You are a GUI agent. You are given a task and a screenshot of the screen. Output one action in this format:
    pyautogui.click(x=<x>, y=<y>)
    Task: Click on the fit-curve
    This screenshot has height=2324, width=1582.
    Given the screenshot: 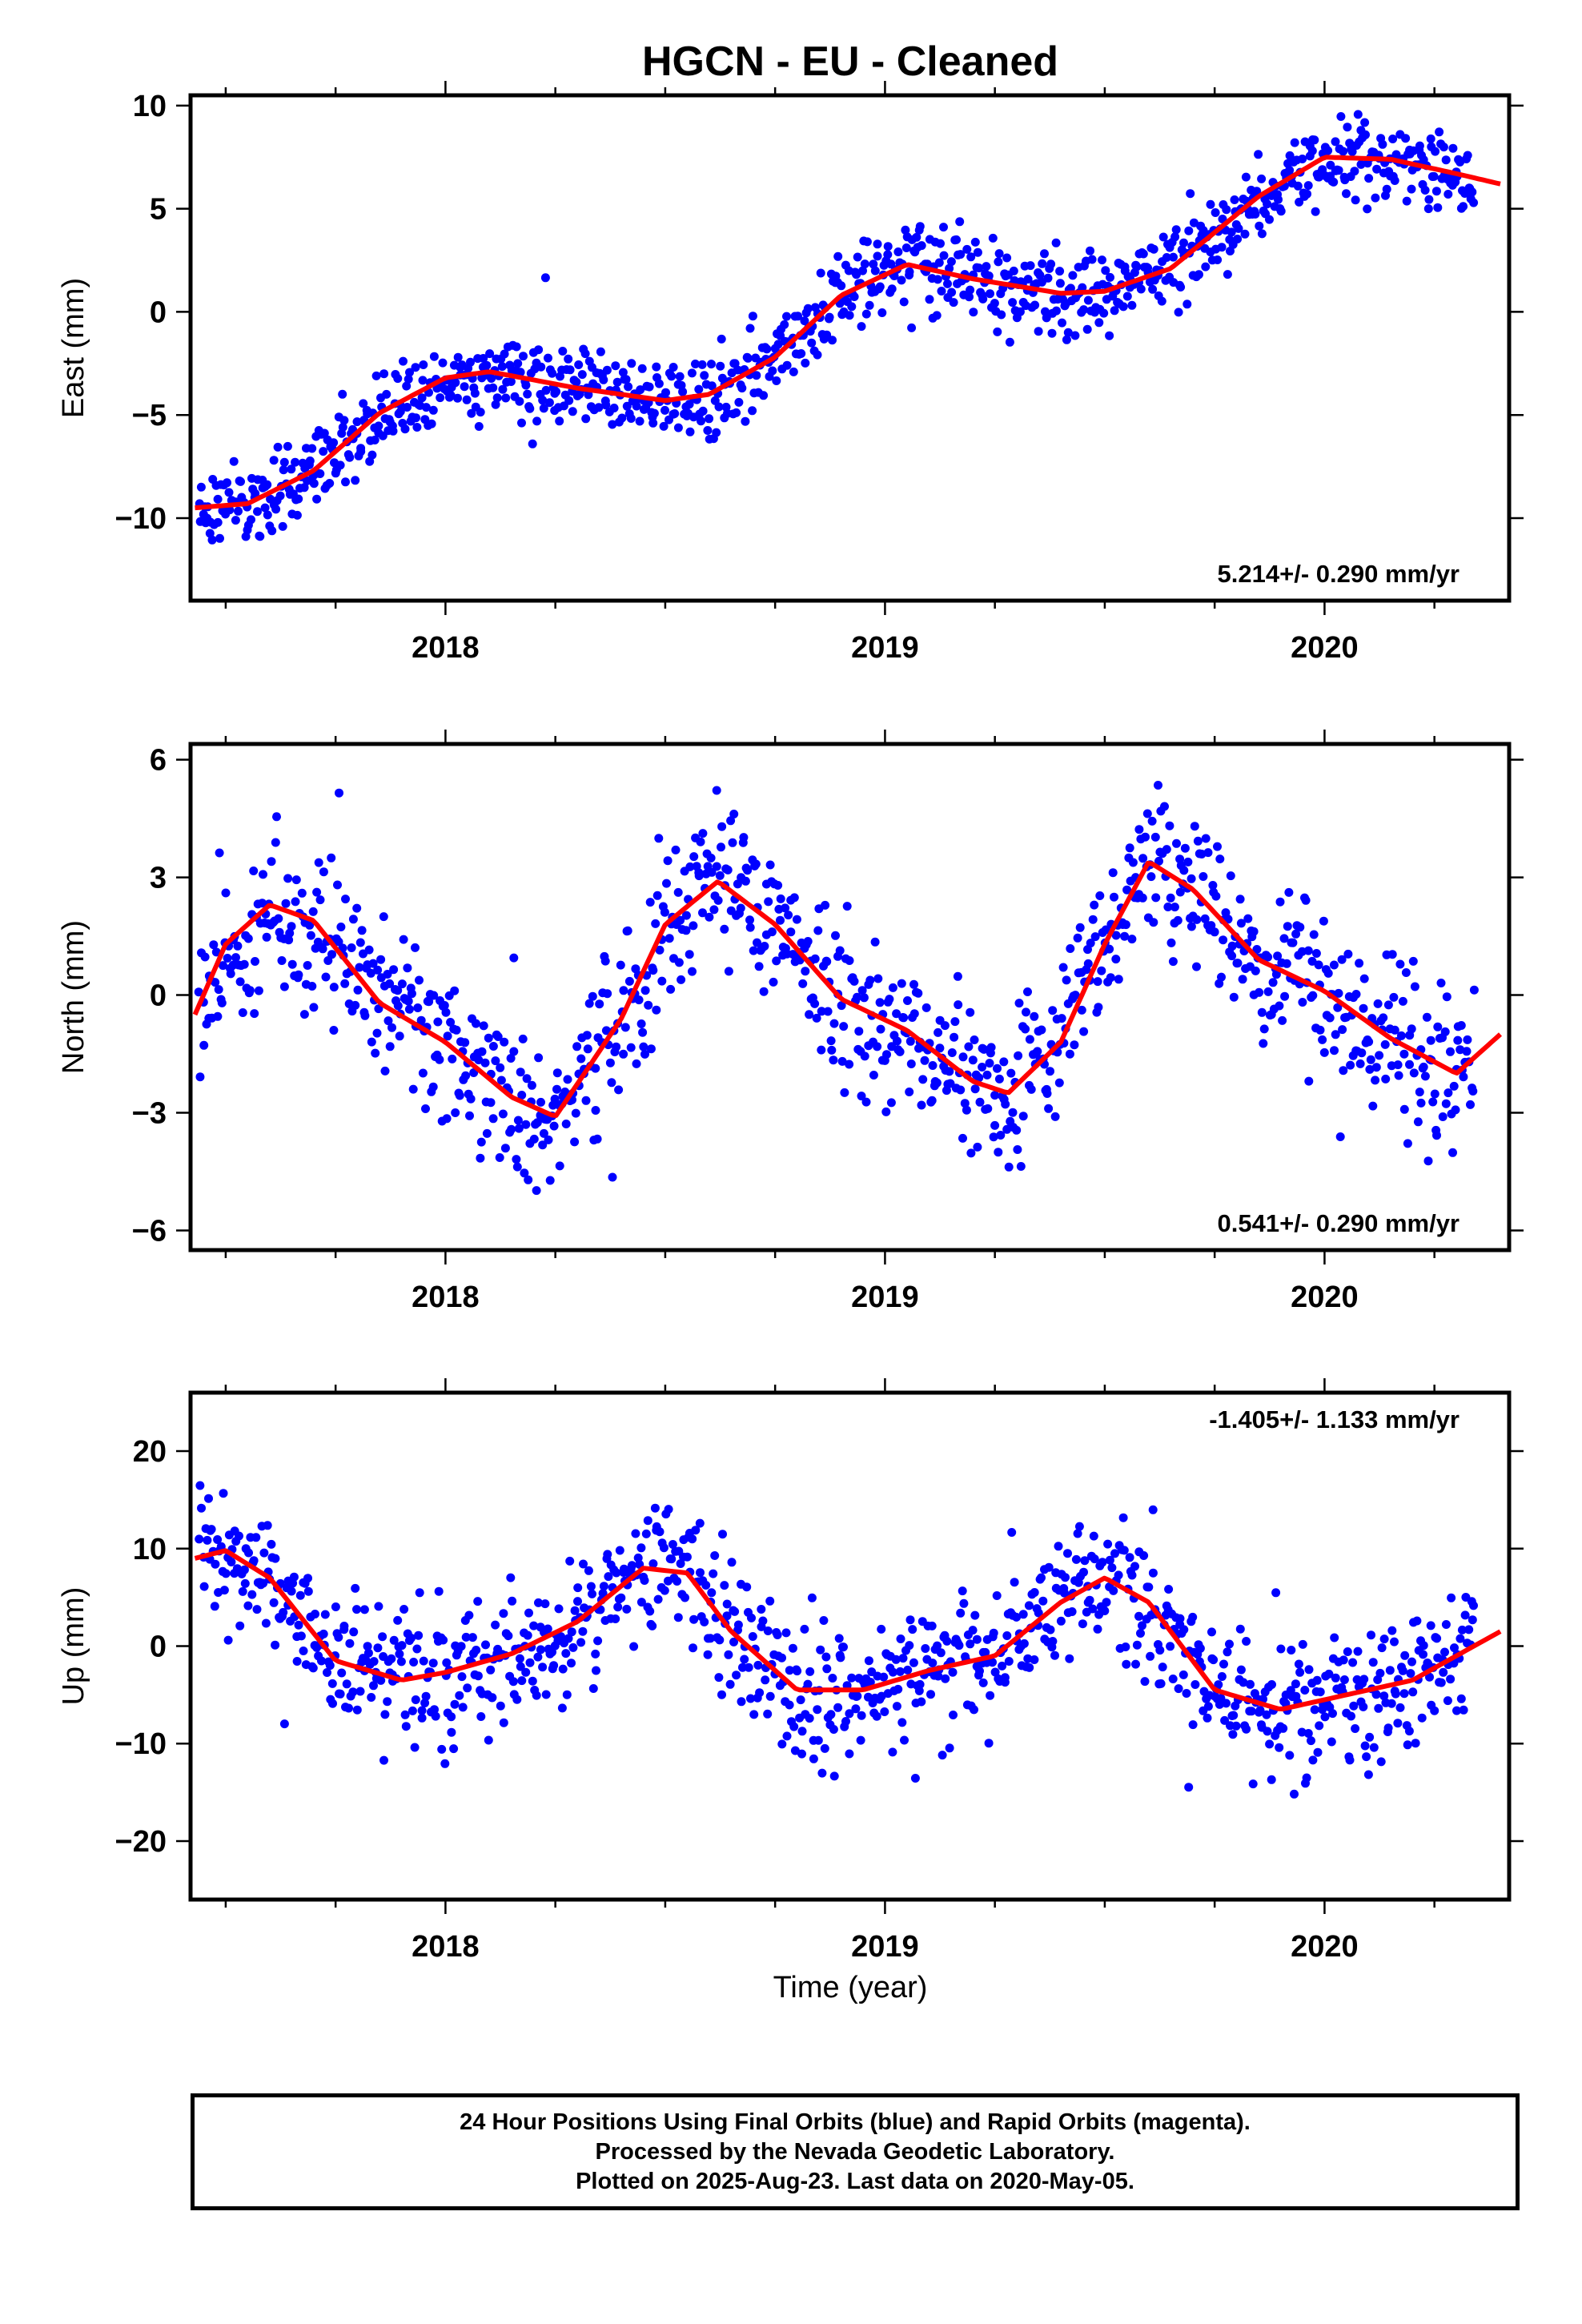 What is the action you would take?
    pyautogui.click(x=848, y=1629)
    